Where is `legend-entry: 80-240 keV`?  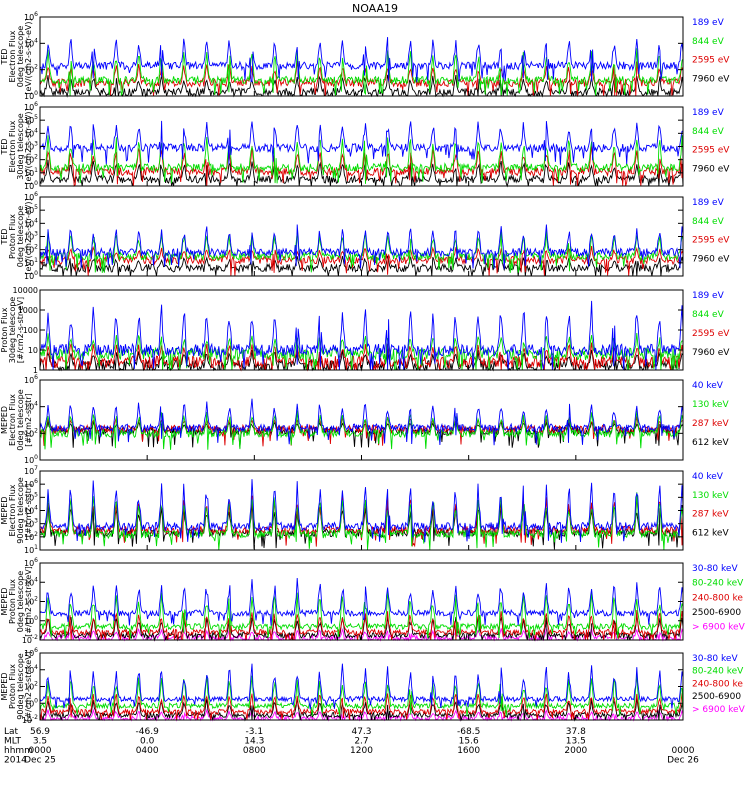
legend-entry: 80-240 keV is located at coordinates (718, 584).